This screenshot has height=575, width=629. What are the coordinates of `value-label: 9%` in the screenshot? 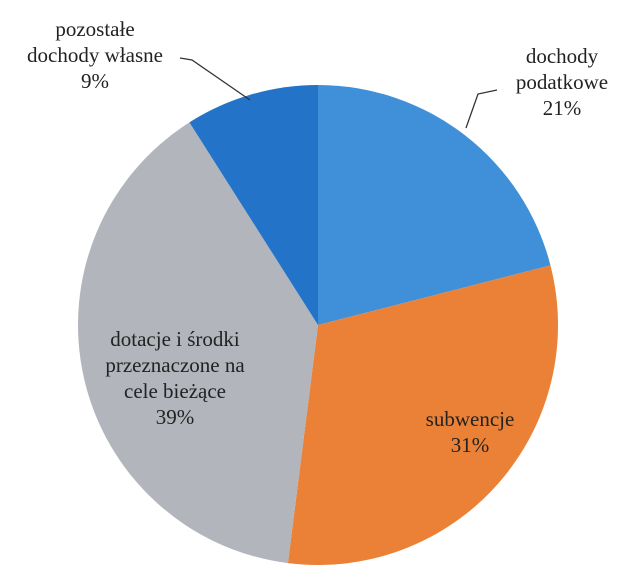 It's located at (94, 81).